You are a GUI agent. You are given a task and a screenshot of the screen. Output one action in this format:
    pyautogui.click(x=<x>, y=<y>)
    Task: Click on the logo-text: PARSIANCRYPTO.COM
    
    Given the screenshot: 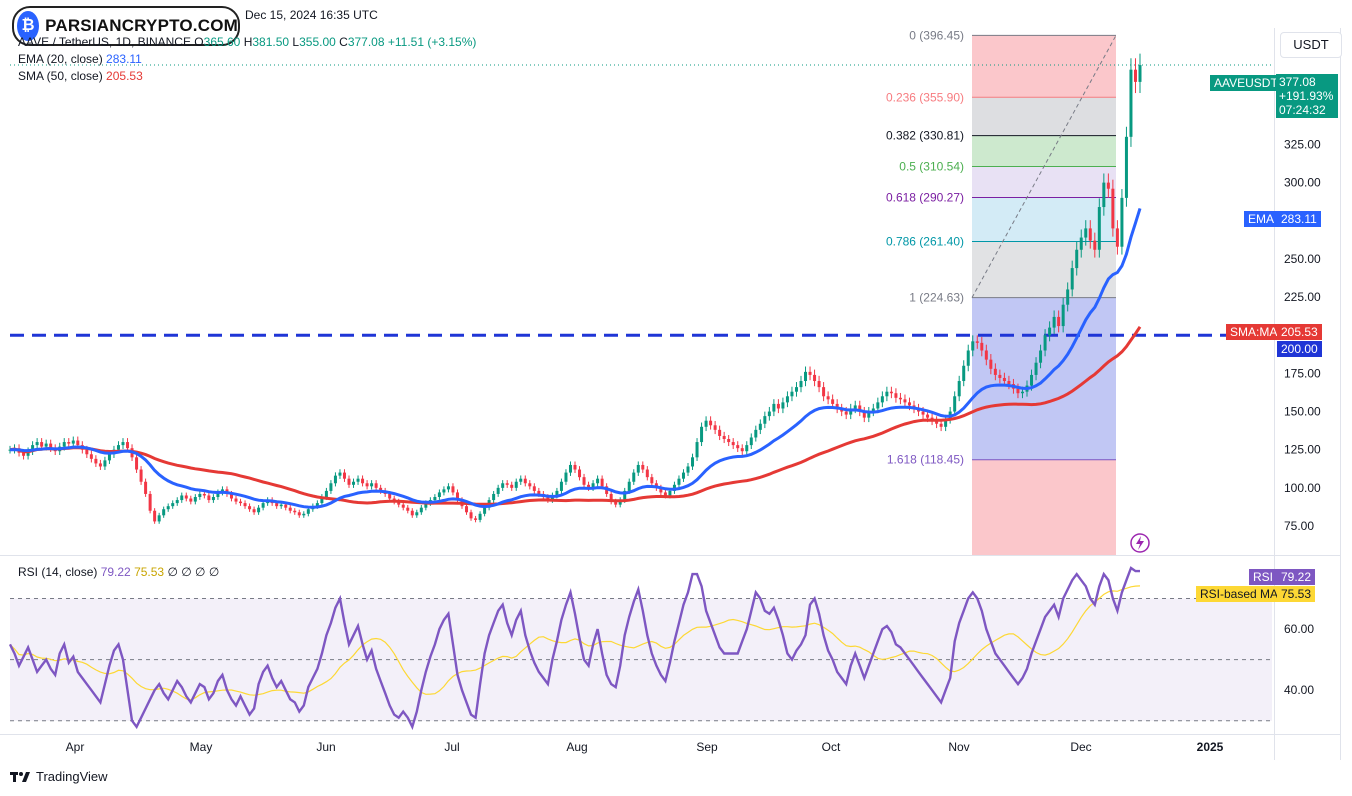 What is the action you would take?
    pyautogui.click(x=141, y=25)
    